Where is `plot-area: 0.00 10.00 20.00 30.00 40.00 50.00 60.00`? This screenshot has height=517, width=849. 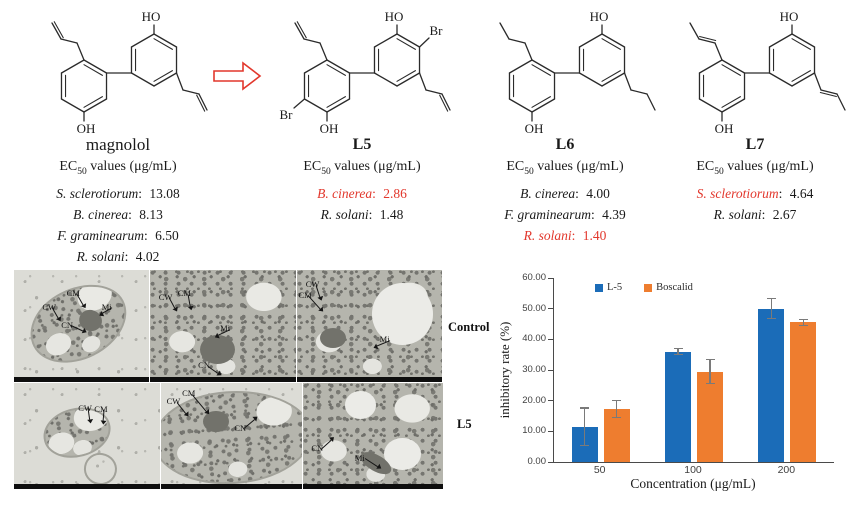 plot-area: 0.00 10.00 20.00 30.00 40.00 50.00 60.00 is located at coordinates (678, 369).